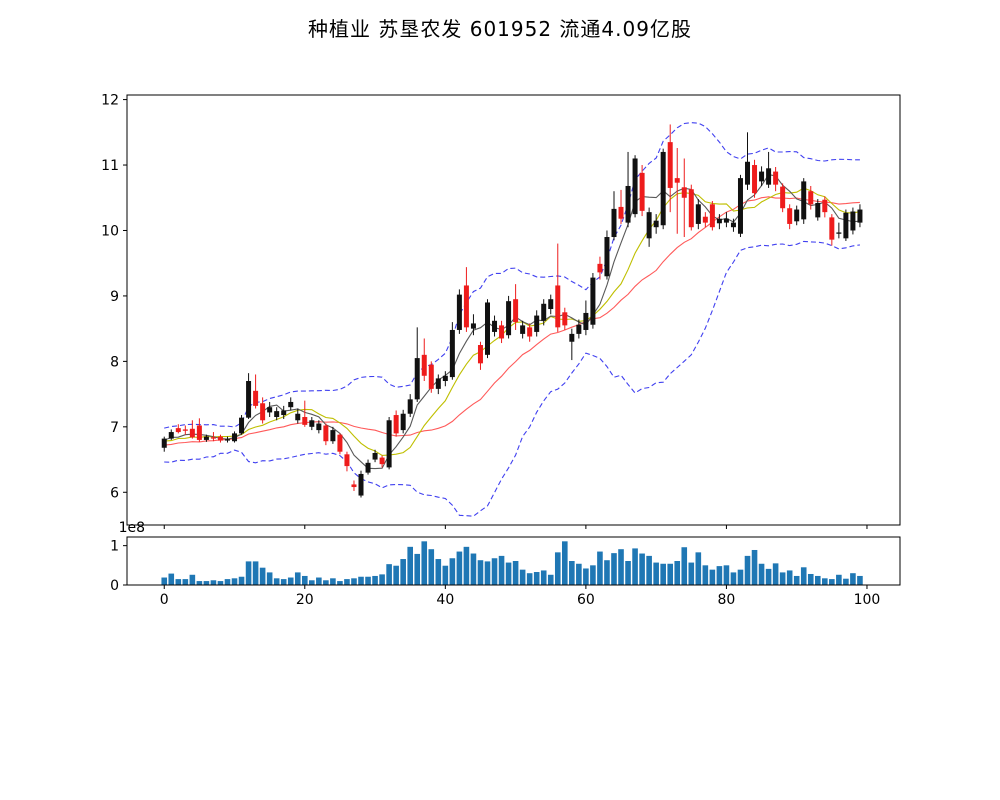  Describe the element at coordinates (586, 600) in the screenshot. I see `x-tick-label: 60` at that location.